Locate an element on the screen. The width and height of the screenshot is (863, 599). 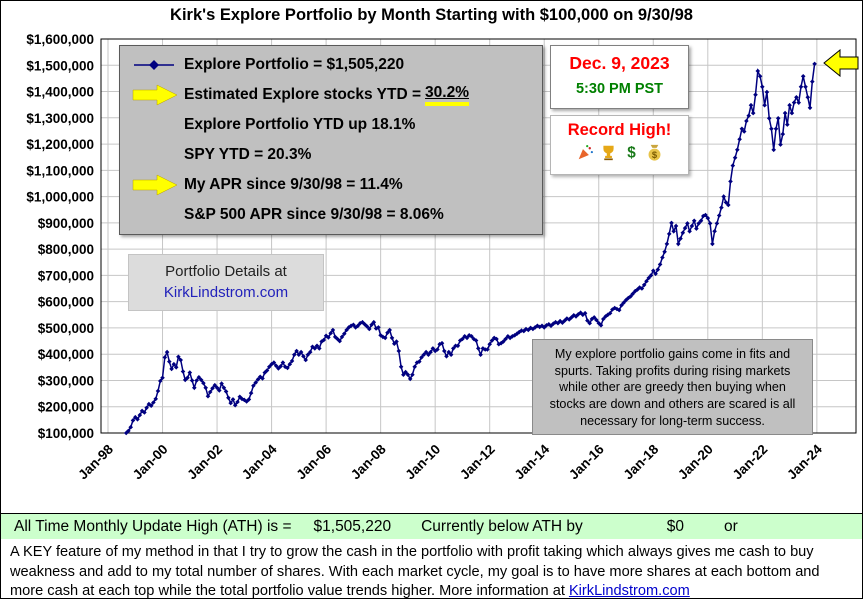
svg-text: Jan-16 is located at coordinates (586, 461).